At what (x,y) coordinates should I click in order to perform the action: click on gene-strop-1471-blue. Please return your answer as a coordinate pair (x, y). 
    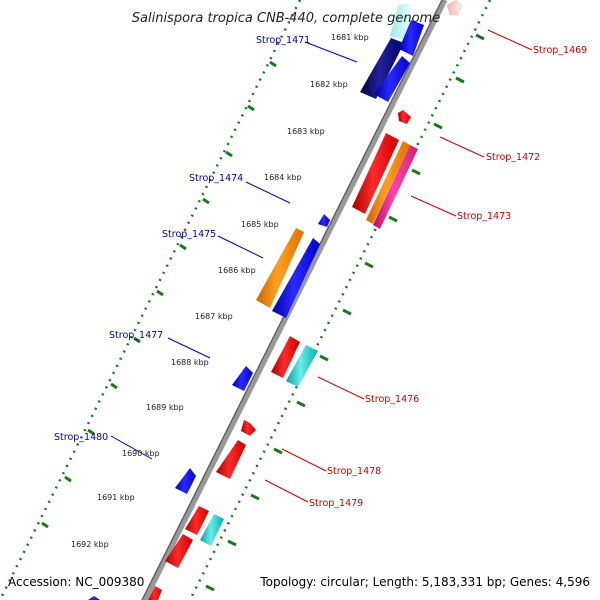
    Looking at the image, I should click on (411, 38).